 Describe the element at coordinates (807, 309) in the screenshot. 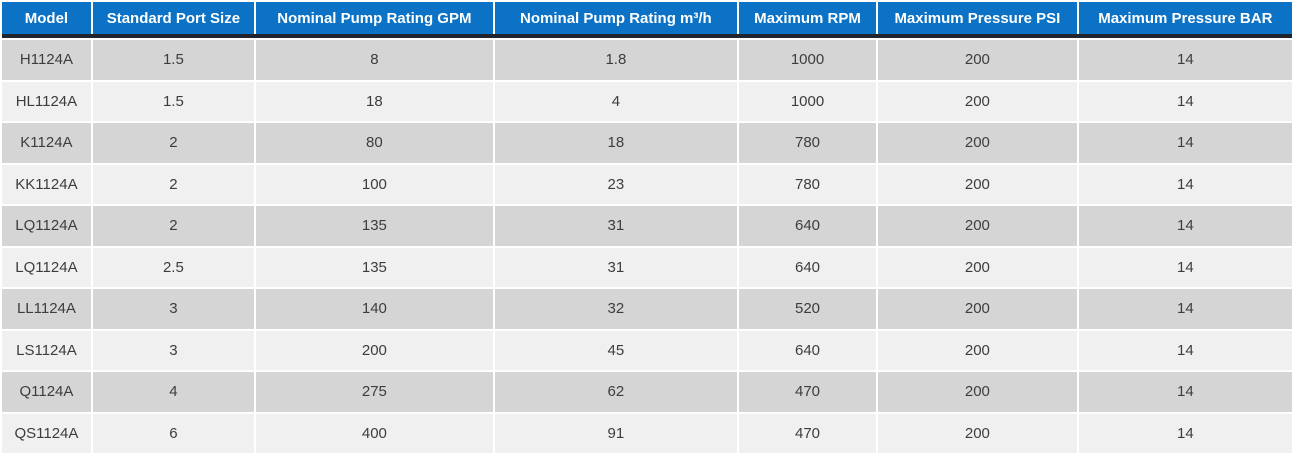

I see `table-cell: 520` at that location.